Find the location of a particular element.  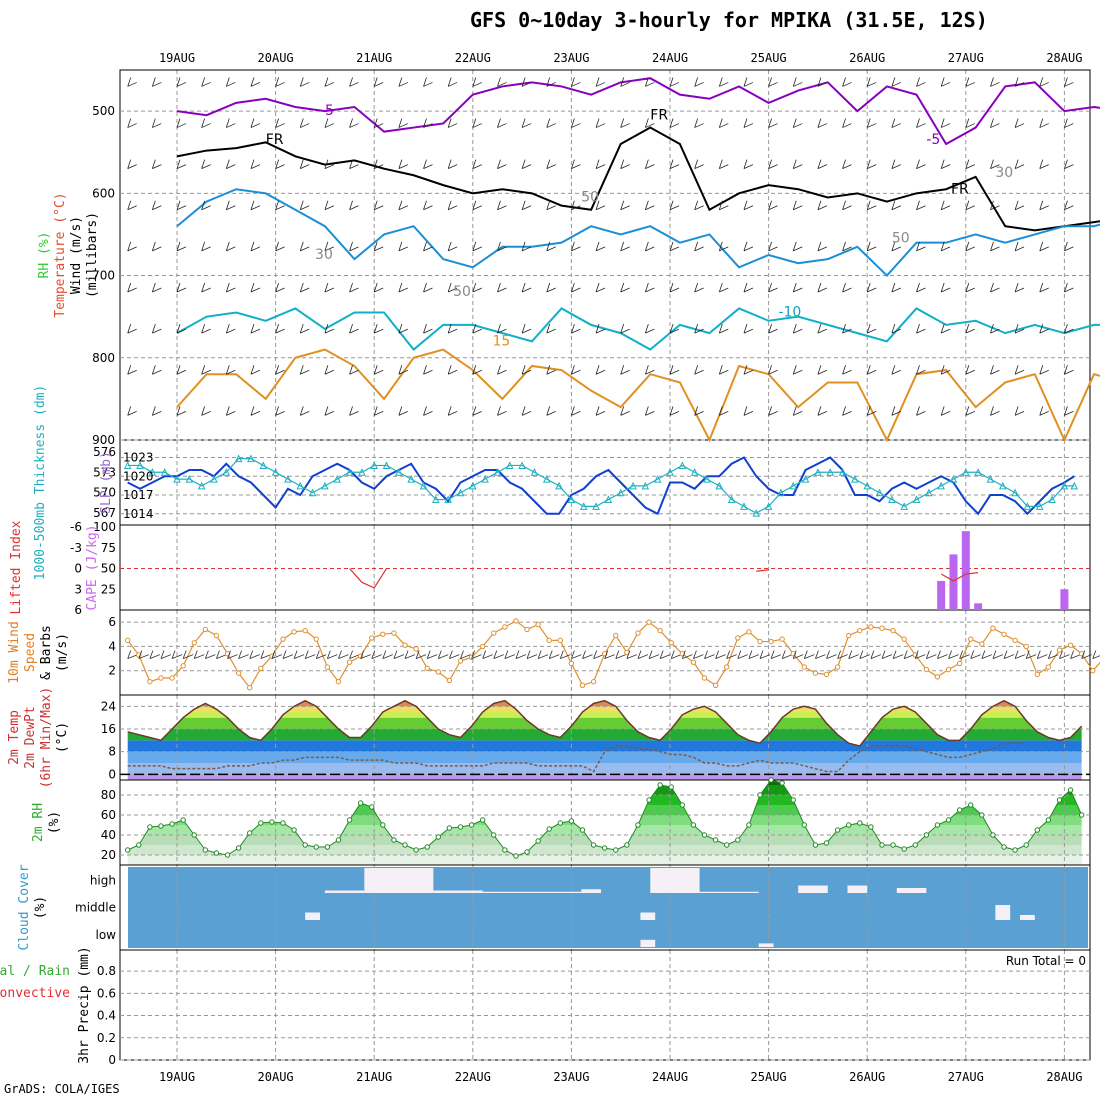

date-label-top: 22AUG is located at coordinates (473, 58).